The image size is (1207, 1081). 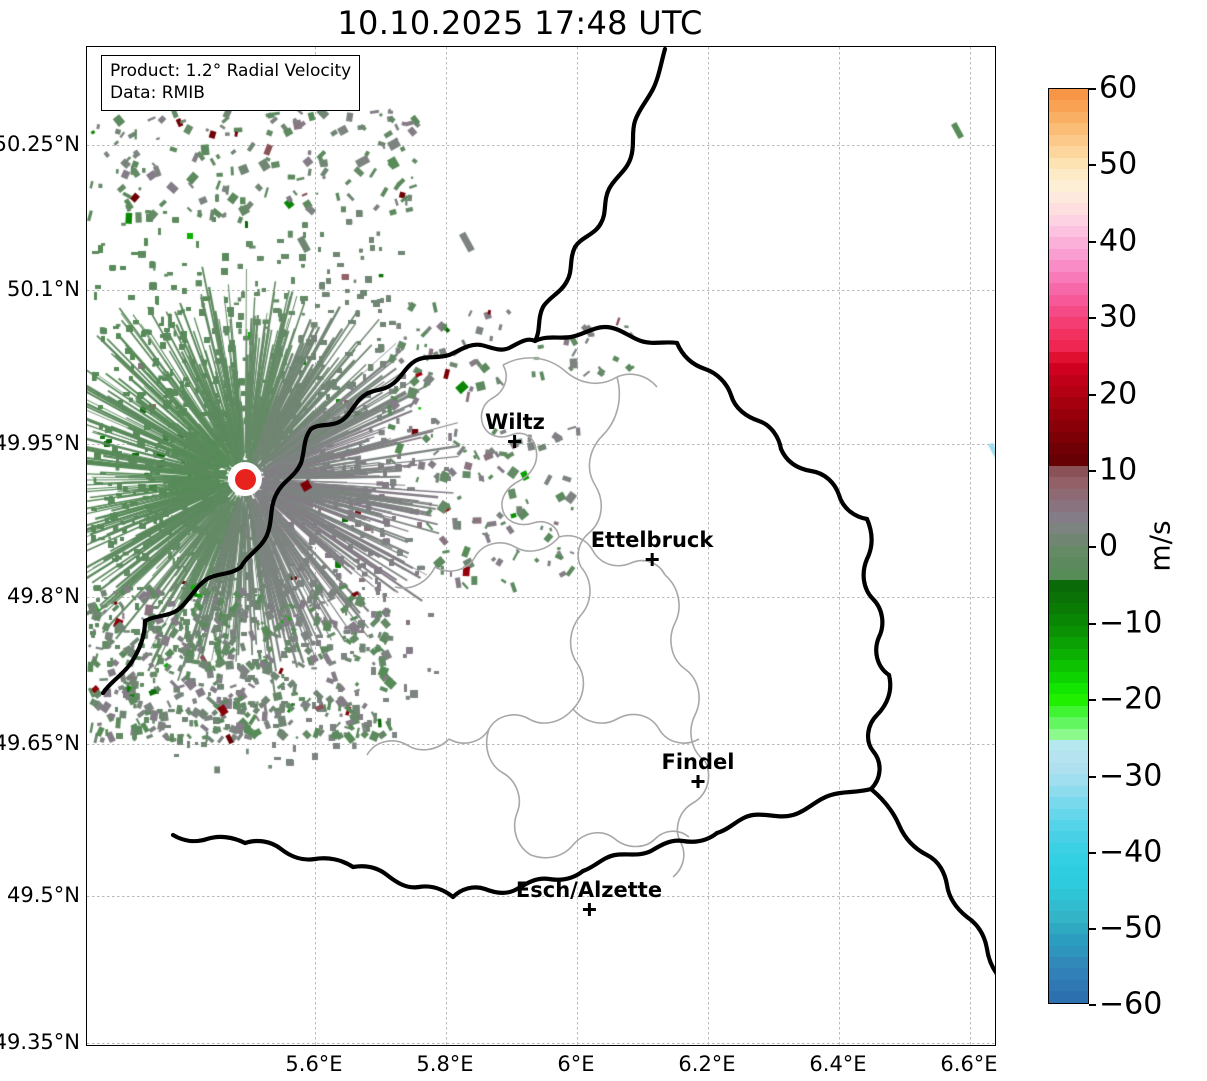 I want to click on colorbar-tick-label: 50, so click(x=1118, y=164).